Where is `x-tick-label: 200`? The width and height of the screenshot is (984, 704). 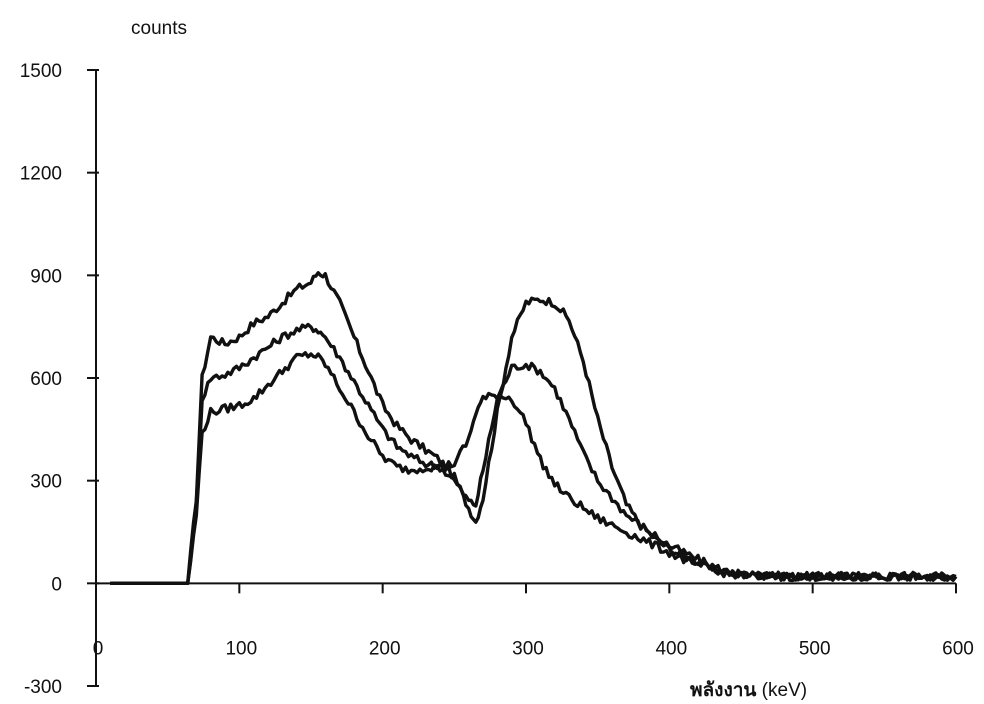
x-tick-label: 200 is located at coordinates (385, 648).